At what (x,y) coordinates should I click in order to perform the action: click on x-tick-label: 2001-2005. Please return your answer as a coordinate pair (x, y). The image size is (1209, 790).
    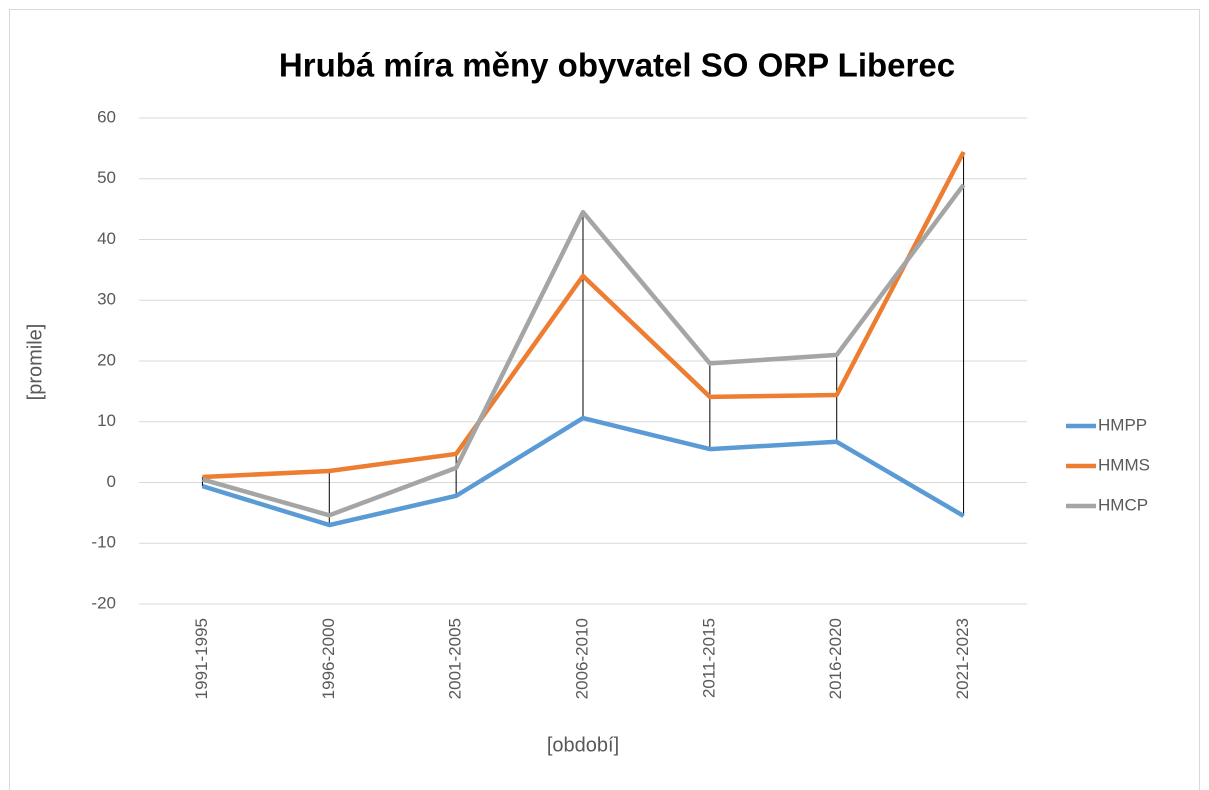
    Looking at the image, I should click on (455, 658).